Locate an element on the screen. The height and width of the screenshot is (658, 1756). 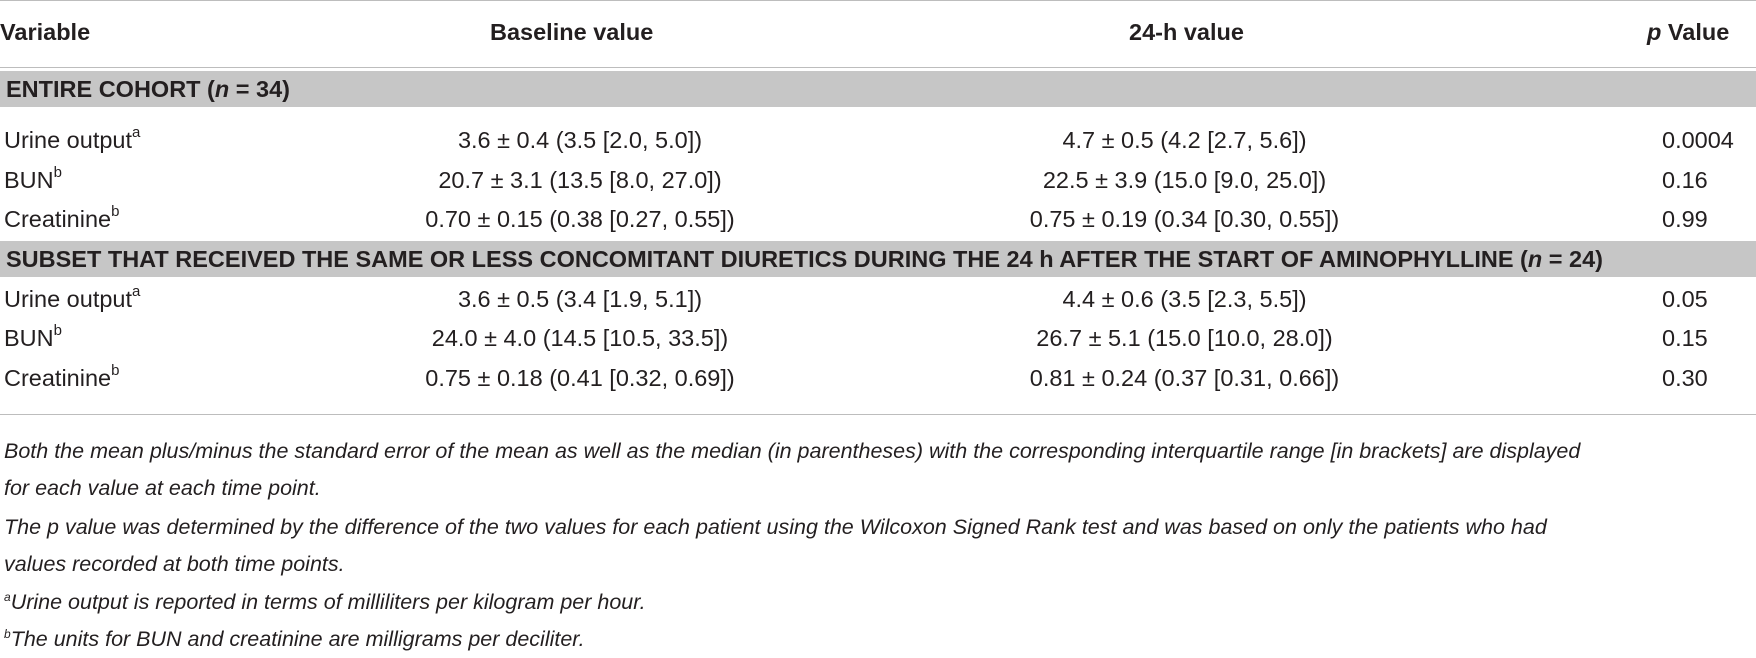
header-p-label: Value is located at coordinates (1695, 32).